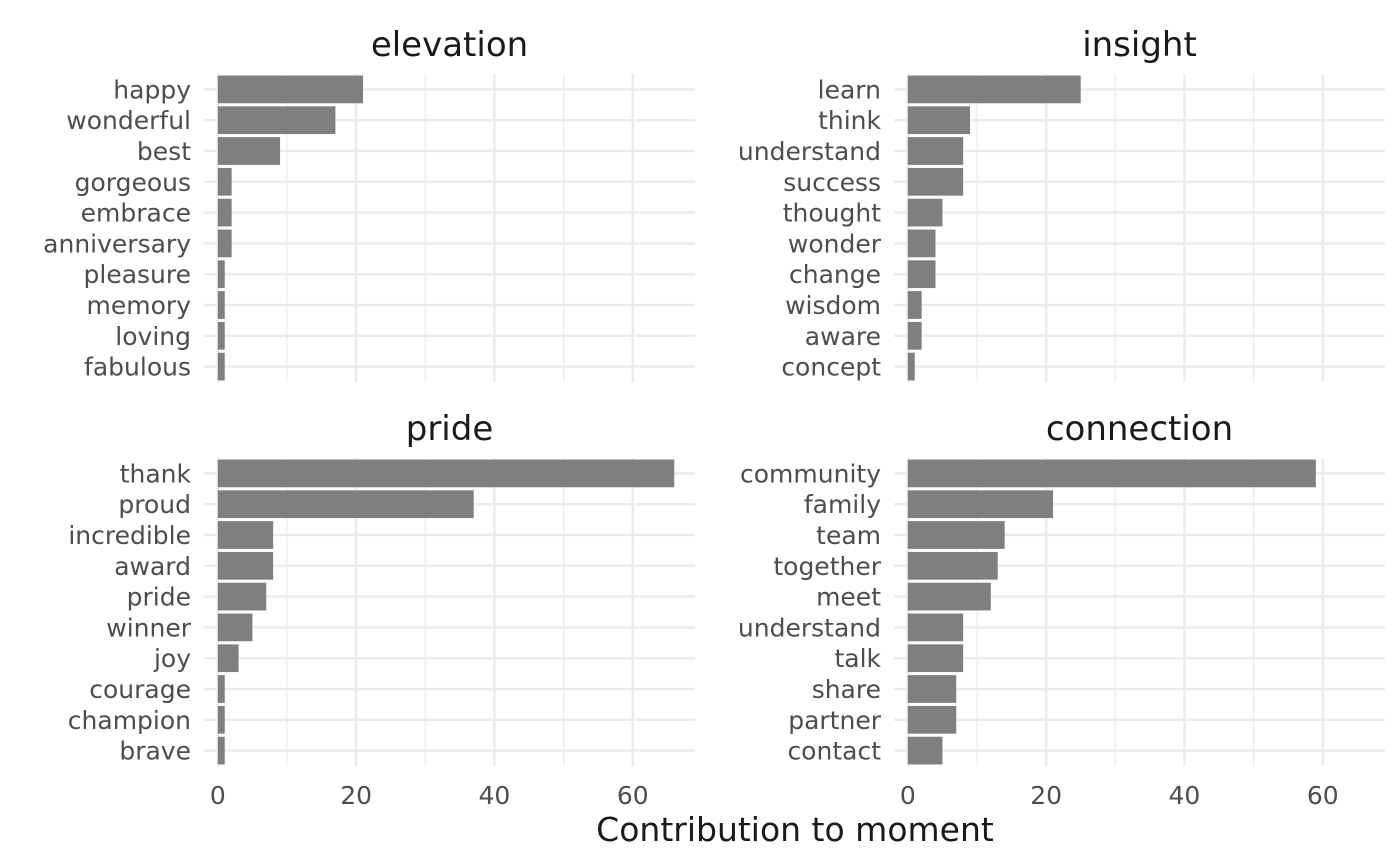  I want to click on category-label: champion, so click(129, 720).